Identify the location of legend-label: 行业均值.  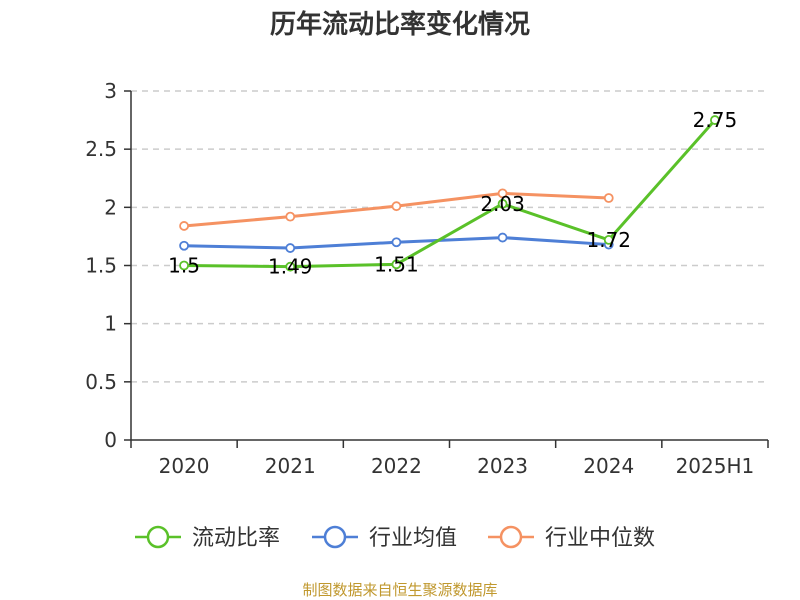
(413, 538).